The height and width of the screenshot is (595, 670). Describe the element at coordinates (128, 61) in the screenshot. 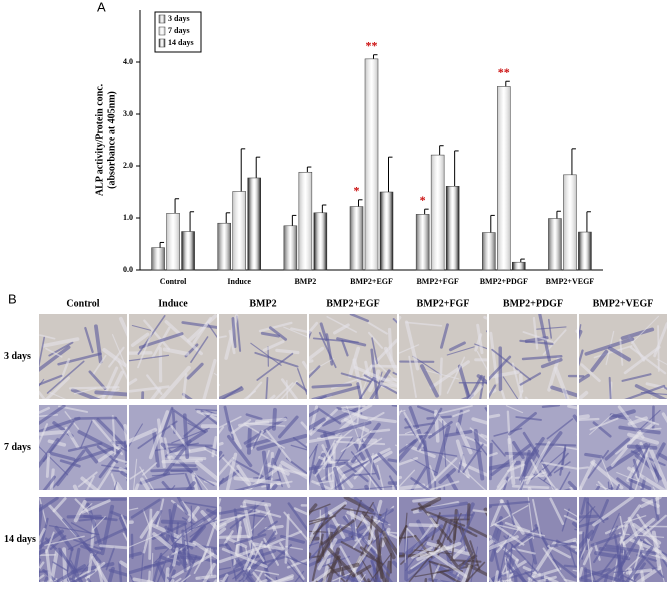

I see `y-tick-label: 4.0` at that location.